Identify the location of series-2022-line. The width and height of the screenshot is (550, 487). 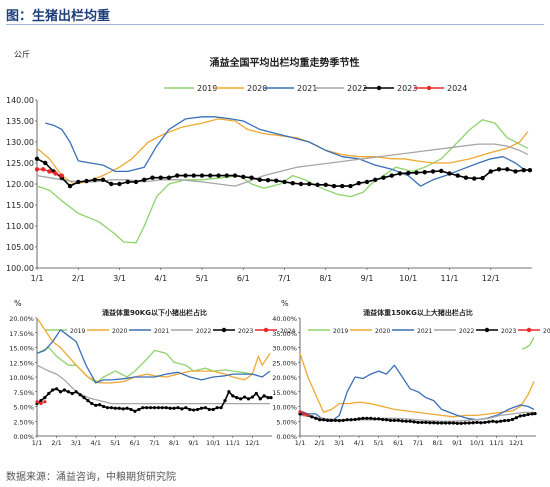
(282, 165).